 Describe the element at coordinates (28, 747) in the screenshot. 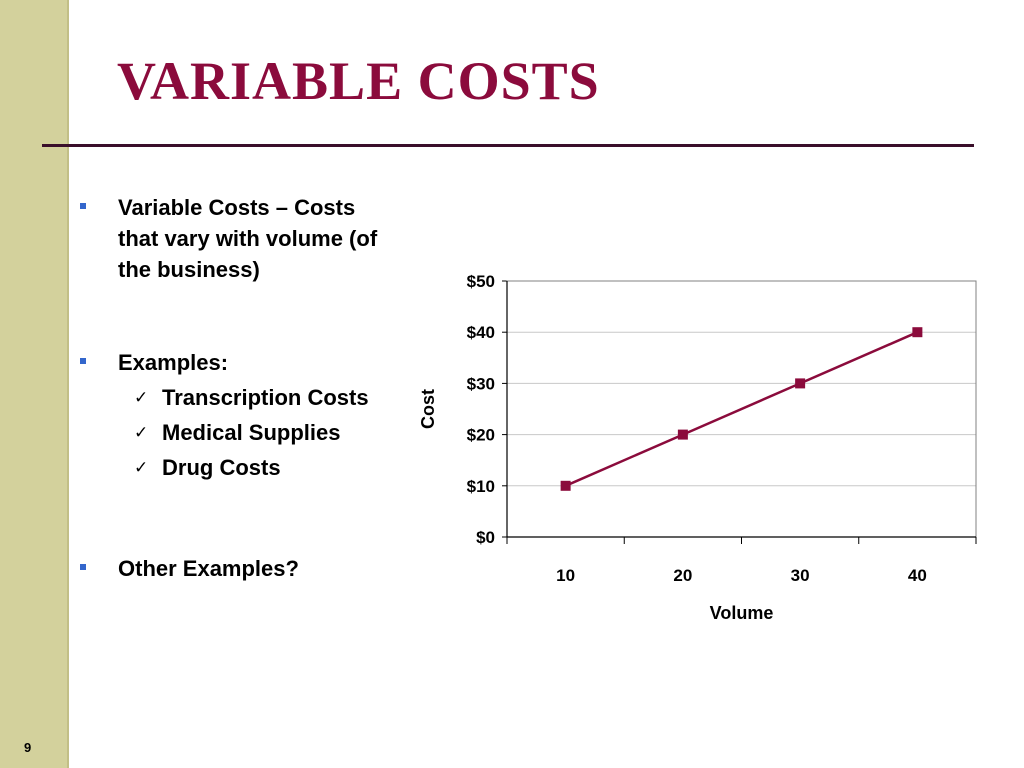

I see `slide-number: 9` at that location.